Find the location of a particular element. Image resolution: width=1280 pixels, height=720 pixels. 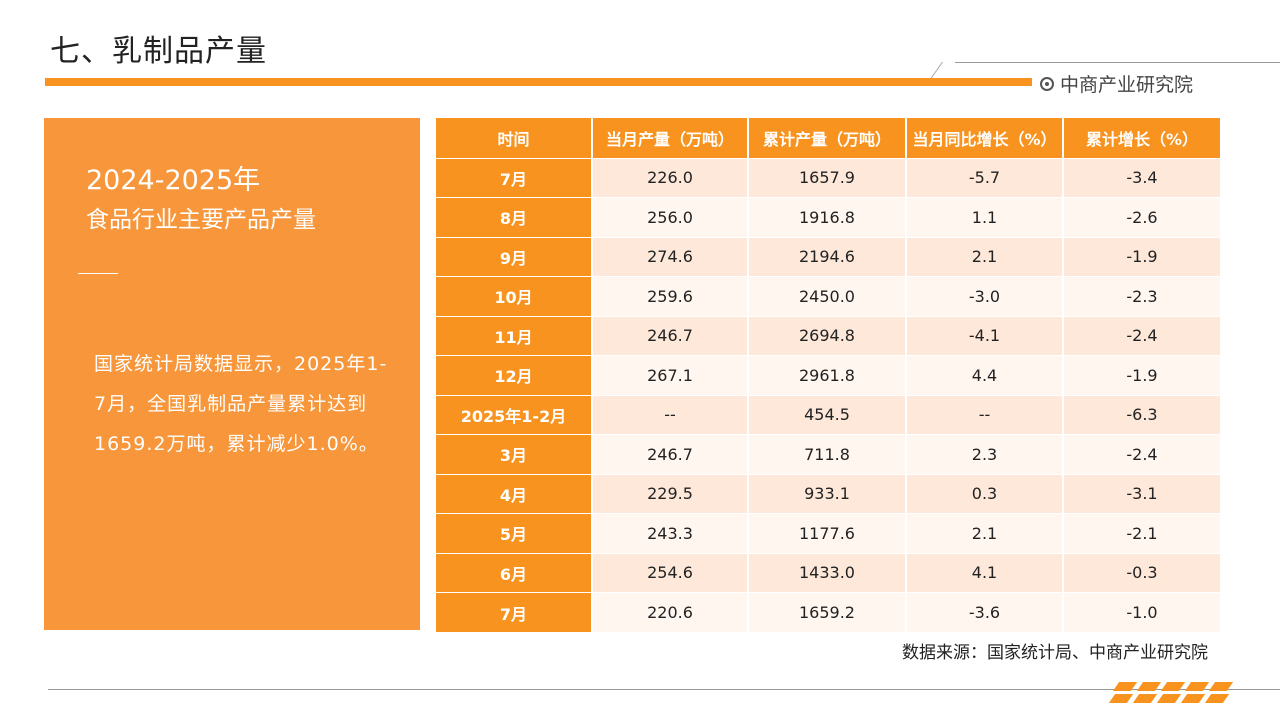

time-cell: 6月 is located at coordinates (514, 572).